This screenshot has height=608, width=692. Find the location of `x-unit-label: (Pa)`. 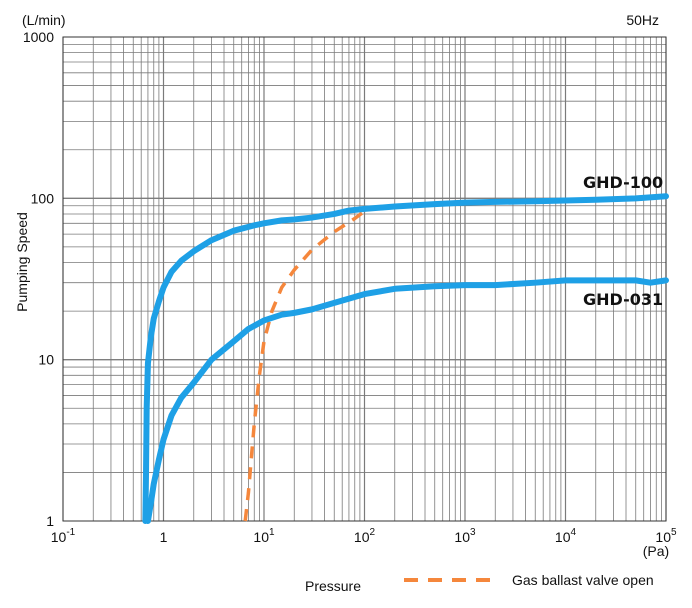

x-unit-label: (Pa) is located at coordinates (656, 551).